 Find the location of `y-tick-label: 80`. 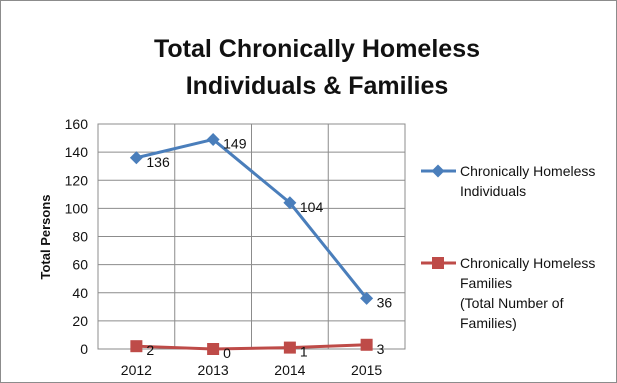

y-tick-label: 80 is located at coordinates (80, 237).